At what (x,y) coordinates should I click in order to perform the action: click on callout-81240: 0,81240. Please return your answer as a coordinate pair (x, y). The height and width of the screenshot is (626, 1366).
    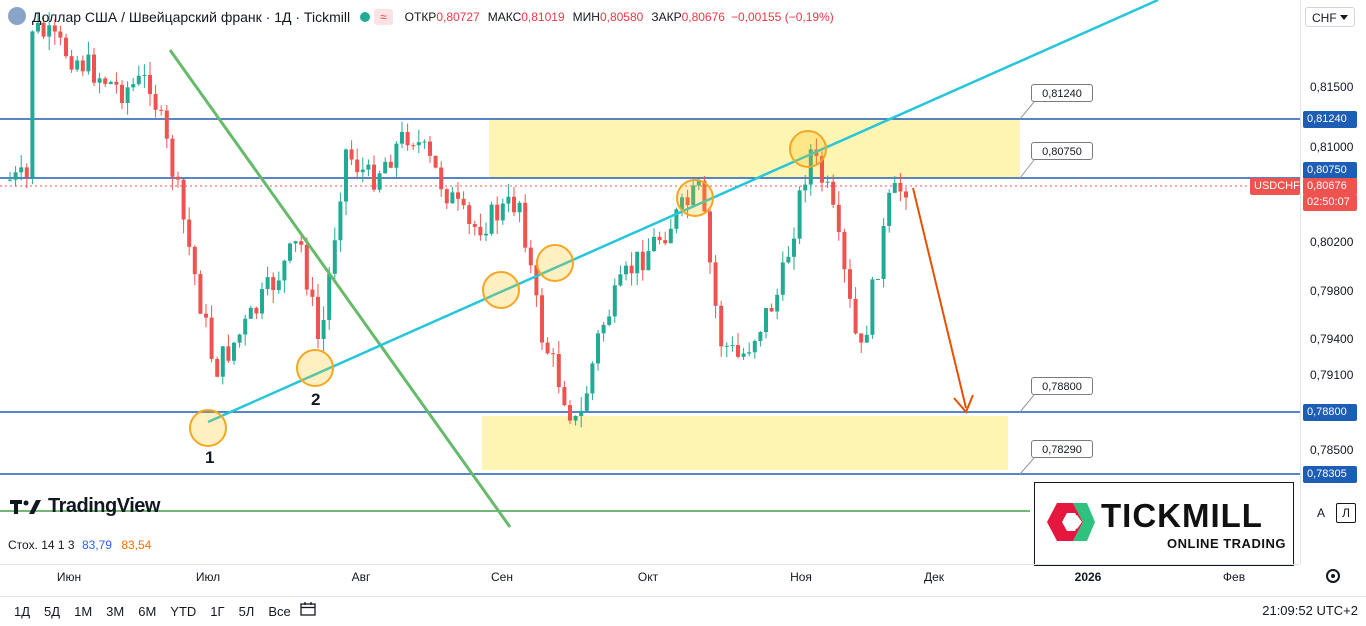
    Looking at the image, I should click on (1062, 93).